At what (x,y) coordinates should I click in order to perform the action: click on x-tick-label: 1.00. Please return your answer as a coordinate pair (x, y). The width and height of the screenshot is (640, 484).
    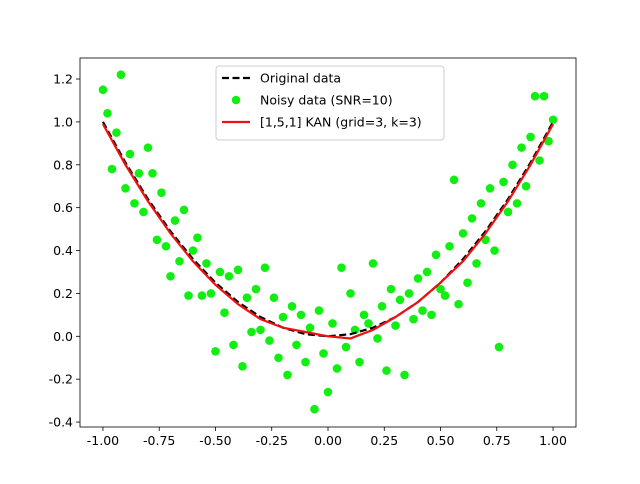
    Looking at the image, I should click on (553, 440).